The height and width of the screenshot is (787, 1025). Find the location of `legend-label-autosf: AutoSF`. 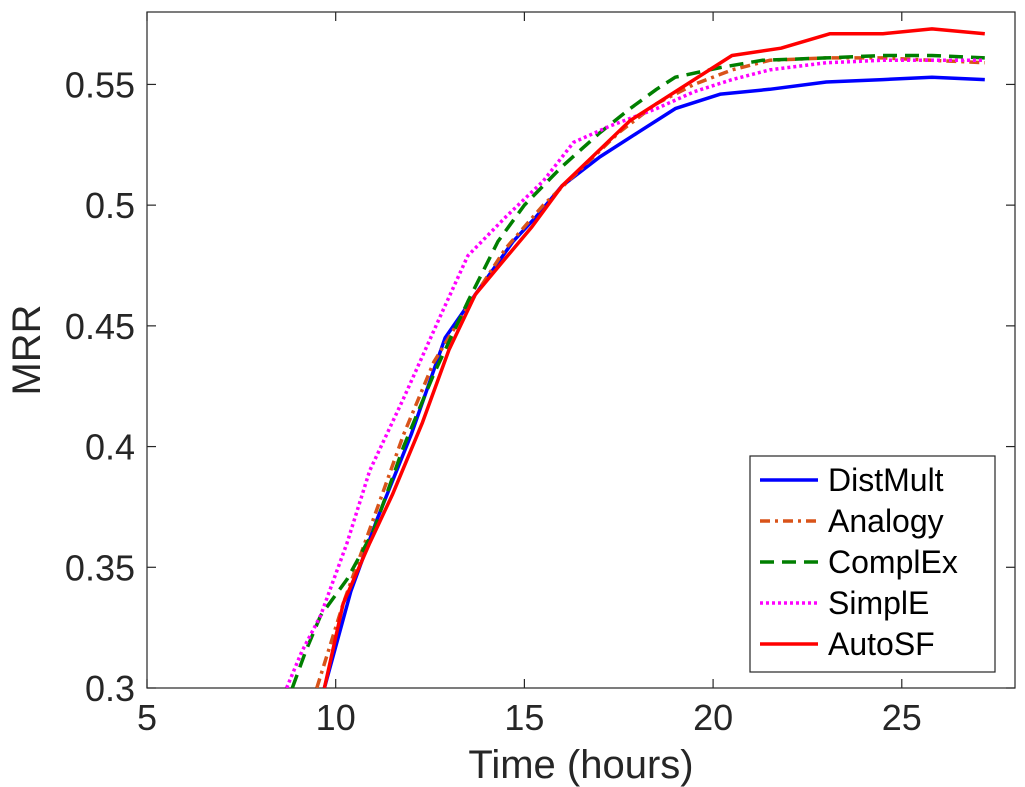

legend-label-autosf: AutoSF is located at coordinates (881, 644).